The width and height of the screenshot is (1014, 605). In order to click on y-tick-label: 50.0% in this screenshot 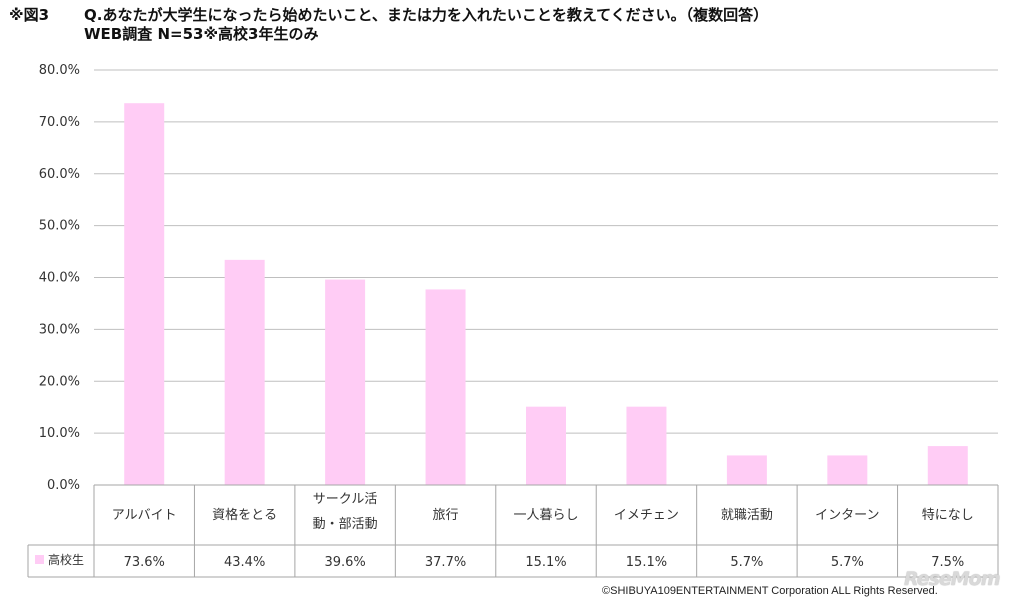, I will do `click(59, 226)`.